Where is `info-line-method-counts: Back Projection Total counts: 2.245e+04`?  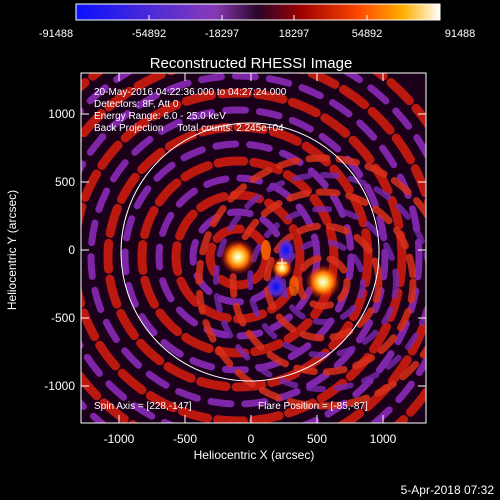 info-line-method-counts: Back Projection Total counts: 2.245e+04 is located at coordinates (189, 128).